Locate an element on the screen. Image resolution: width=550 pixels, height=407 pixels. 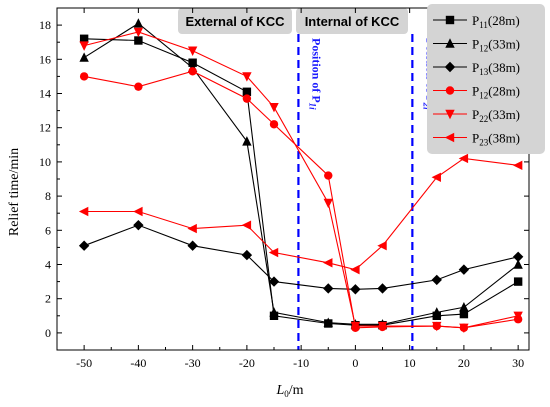
y-tick-label: 4 is located at coordinates (48, 265).